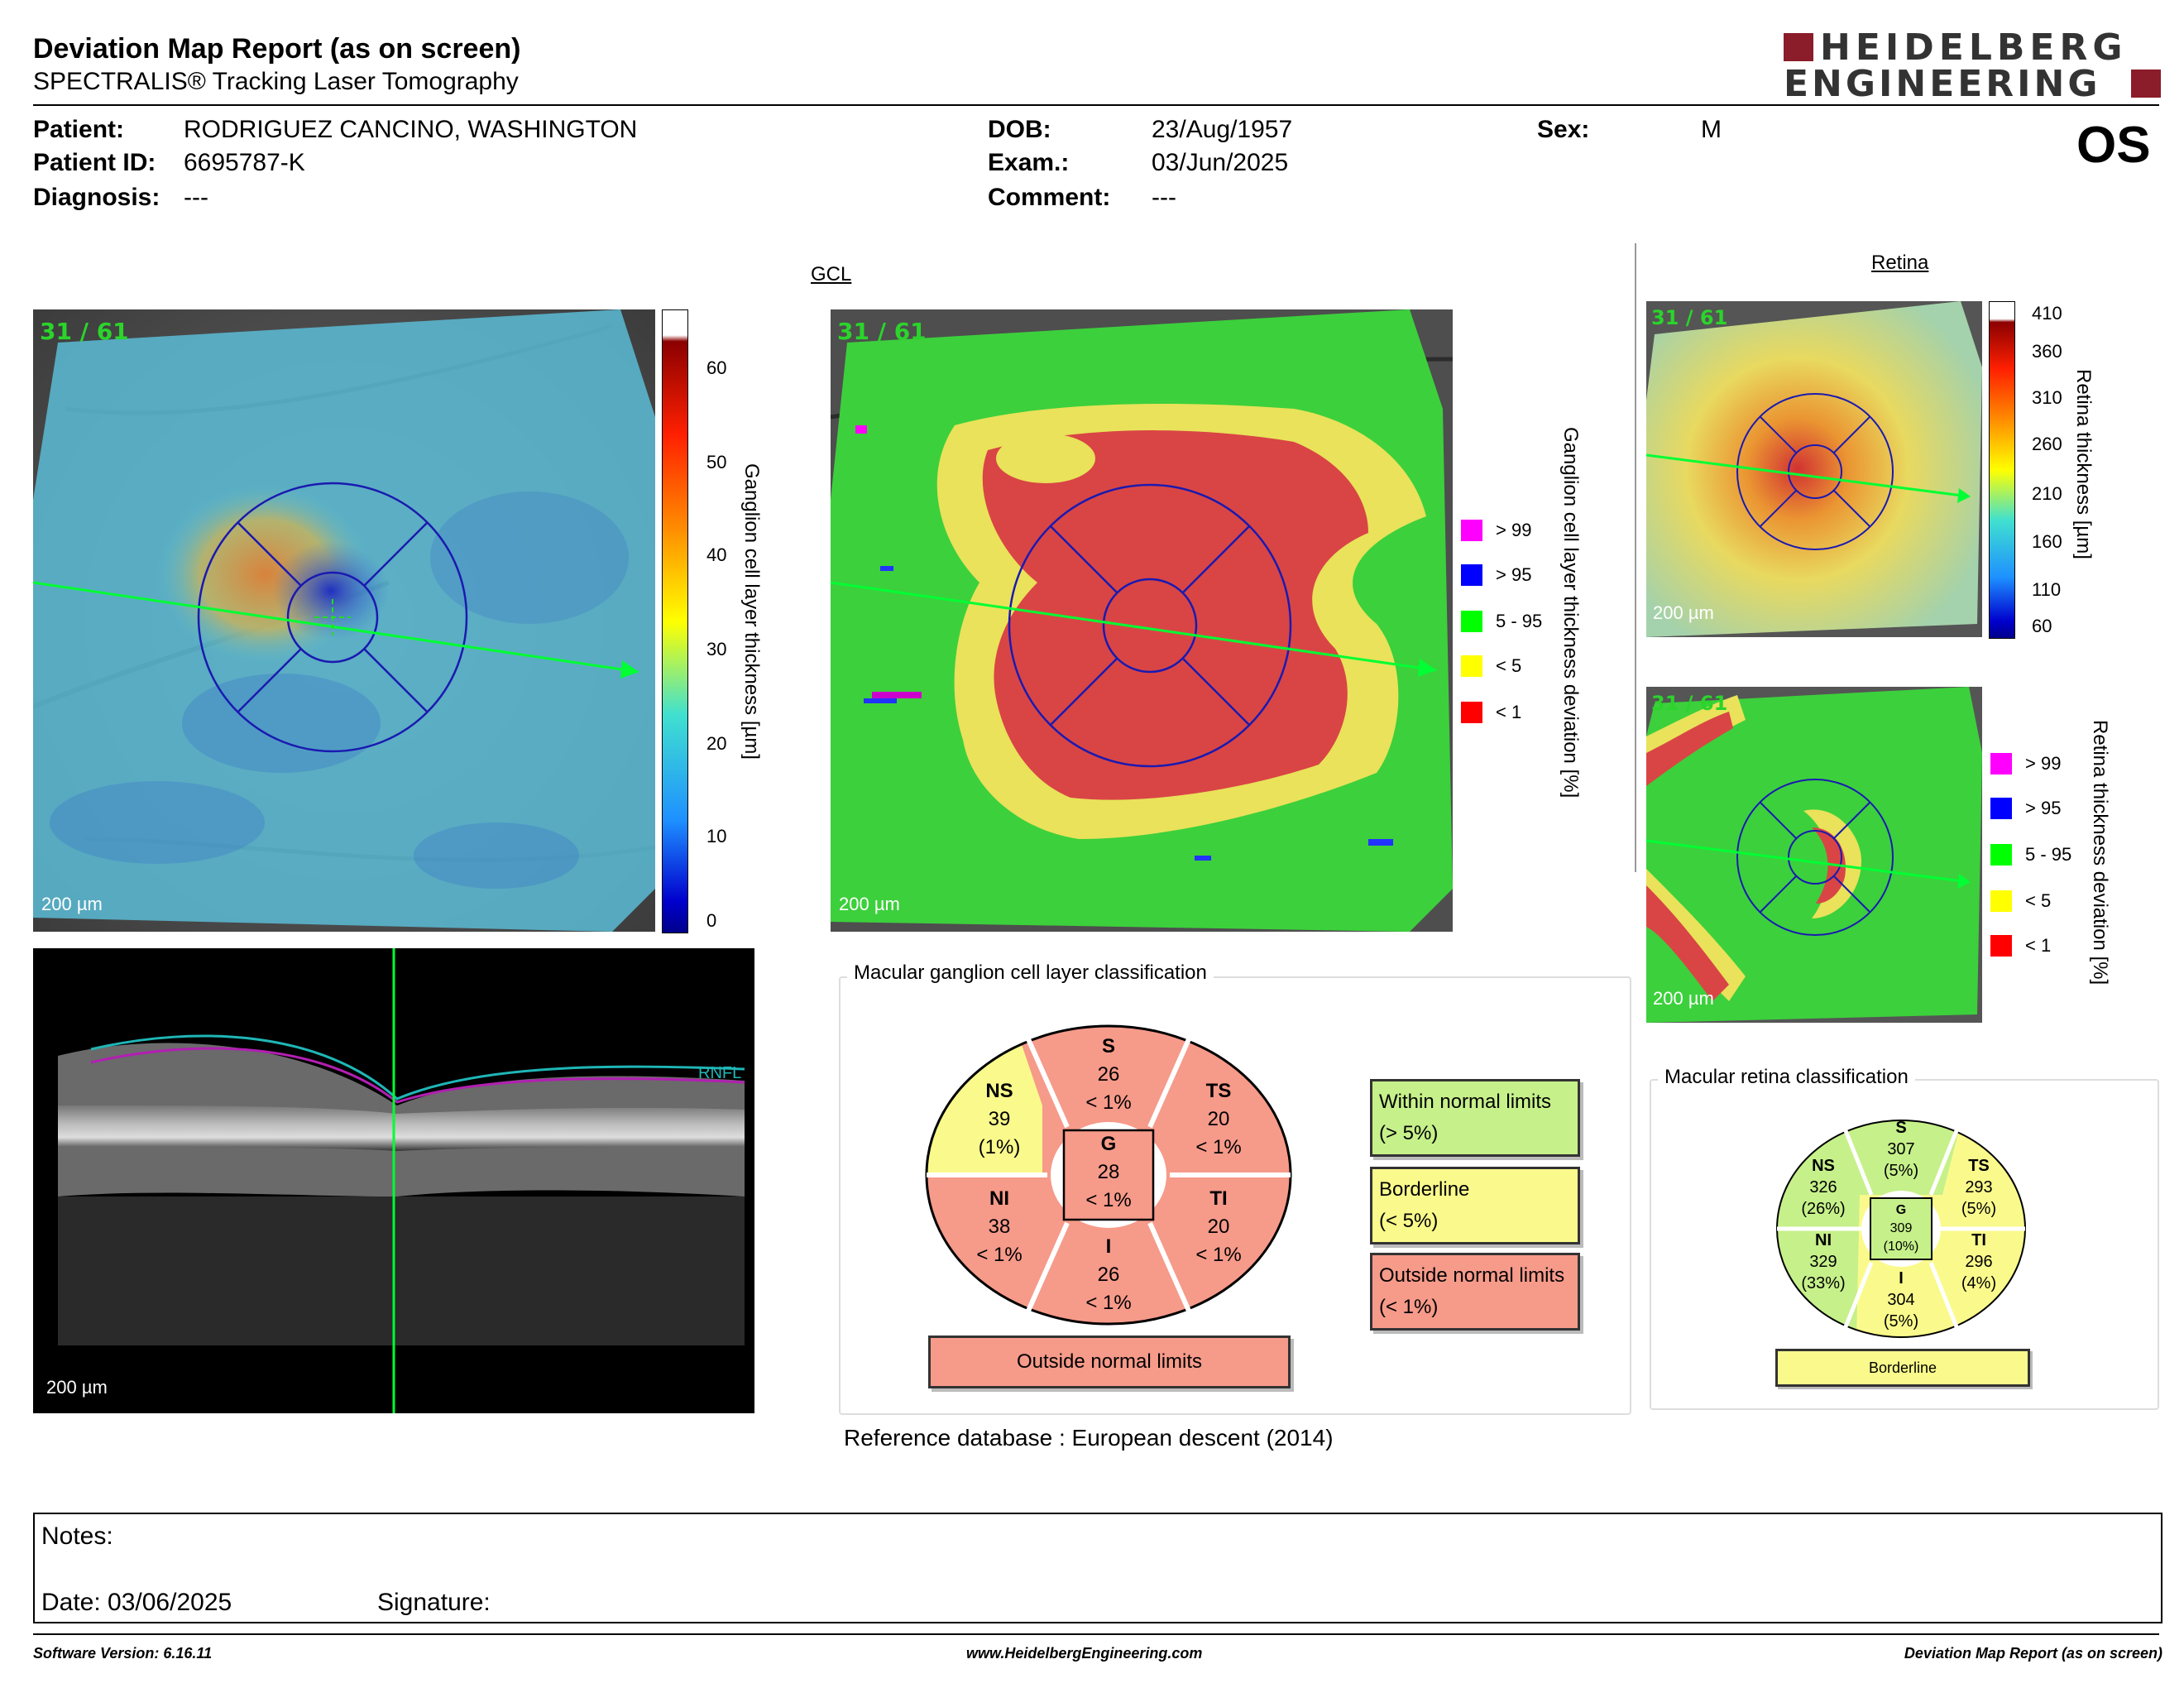 The image size is (2184, 1688). I want to click on oct-bscan: RNFL 200 µm, so click(393, 1180).